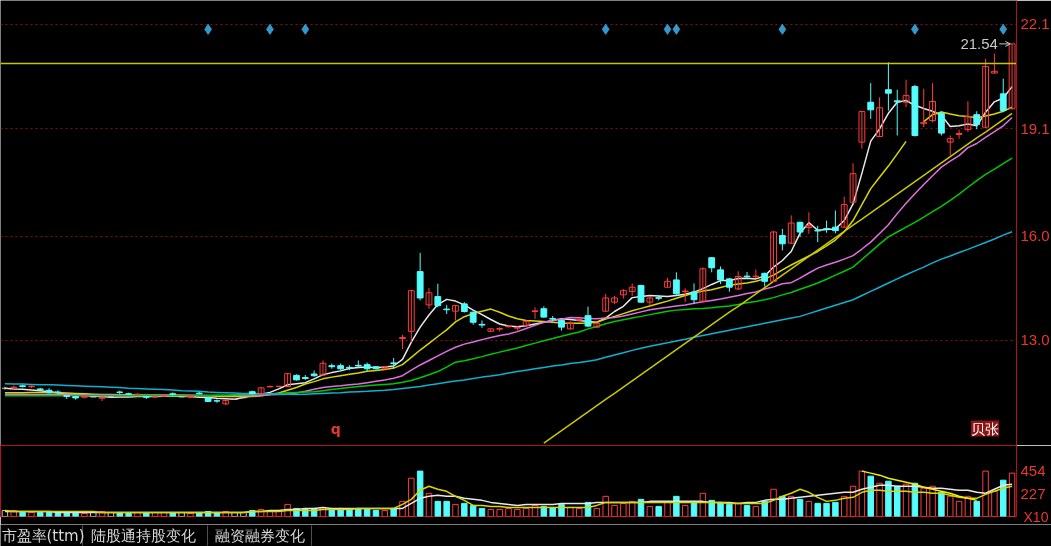 This screenshot has height=546, width=1051. What do you see at coordinates (335, 428) in the screenshot?
I see `annotation: q` at bounding box center [335, 428].